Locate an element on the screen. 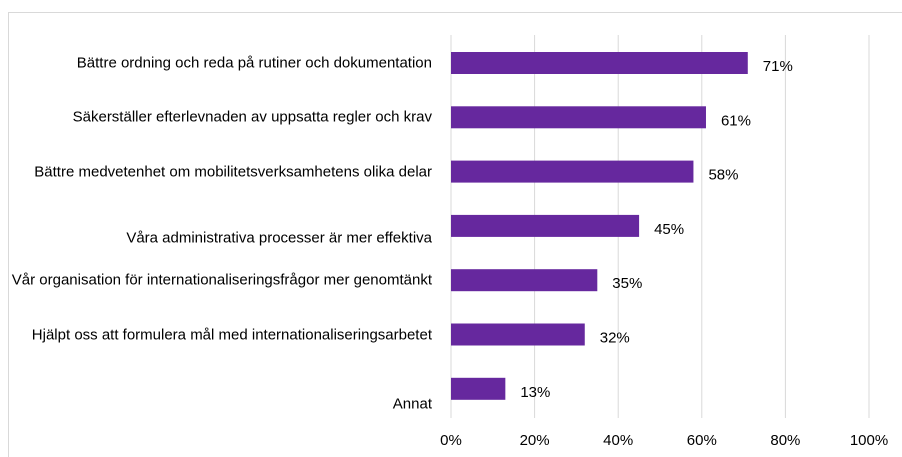 This screenshot has height=457, width=902. x-tick-label: 100% is located at coordinates (869, 440).